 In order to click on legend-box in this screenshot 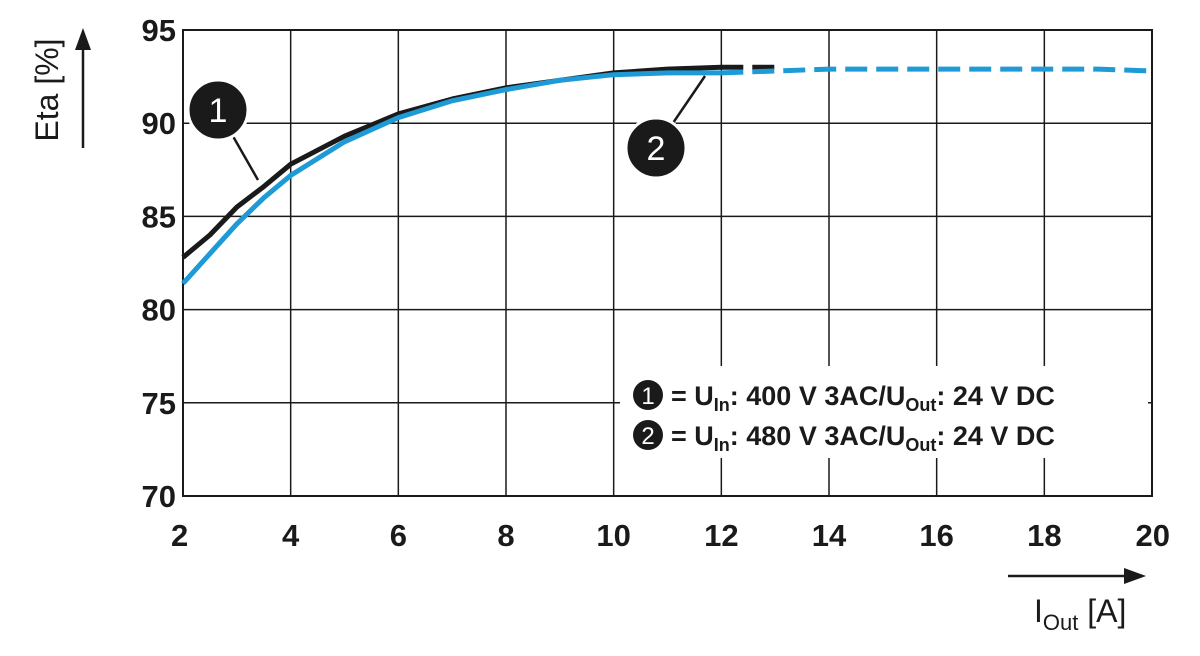, I will do `click(884, 412)`.